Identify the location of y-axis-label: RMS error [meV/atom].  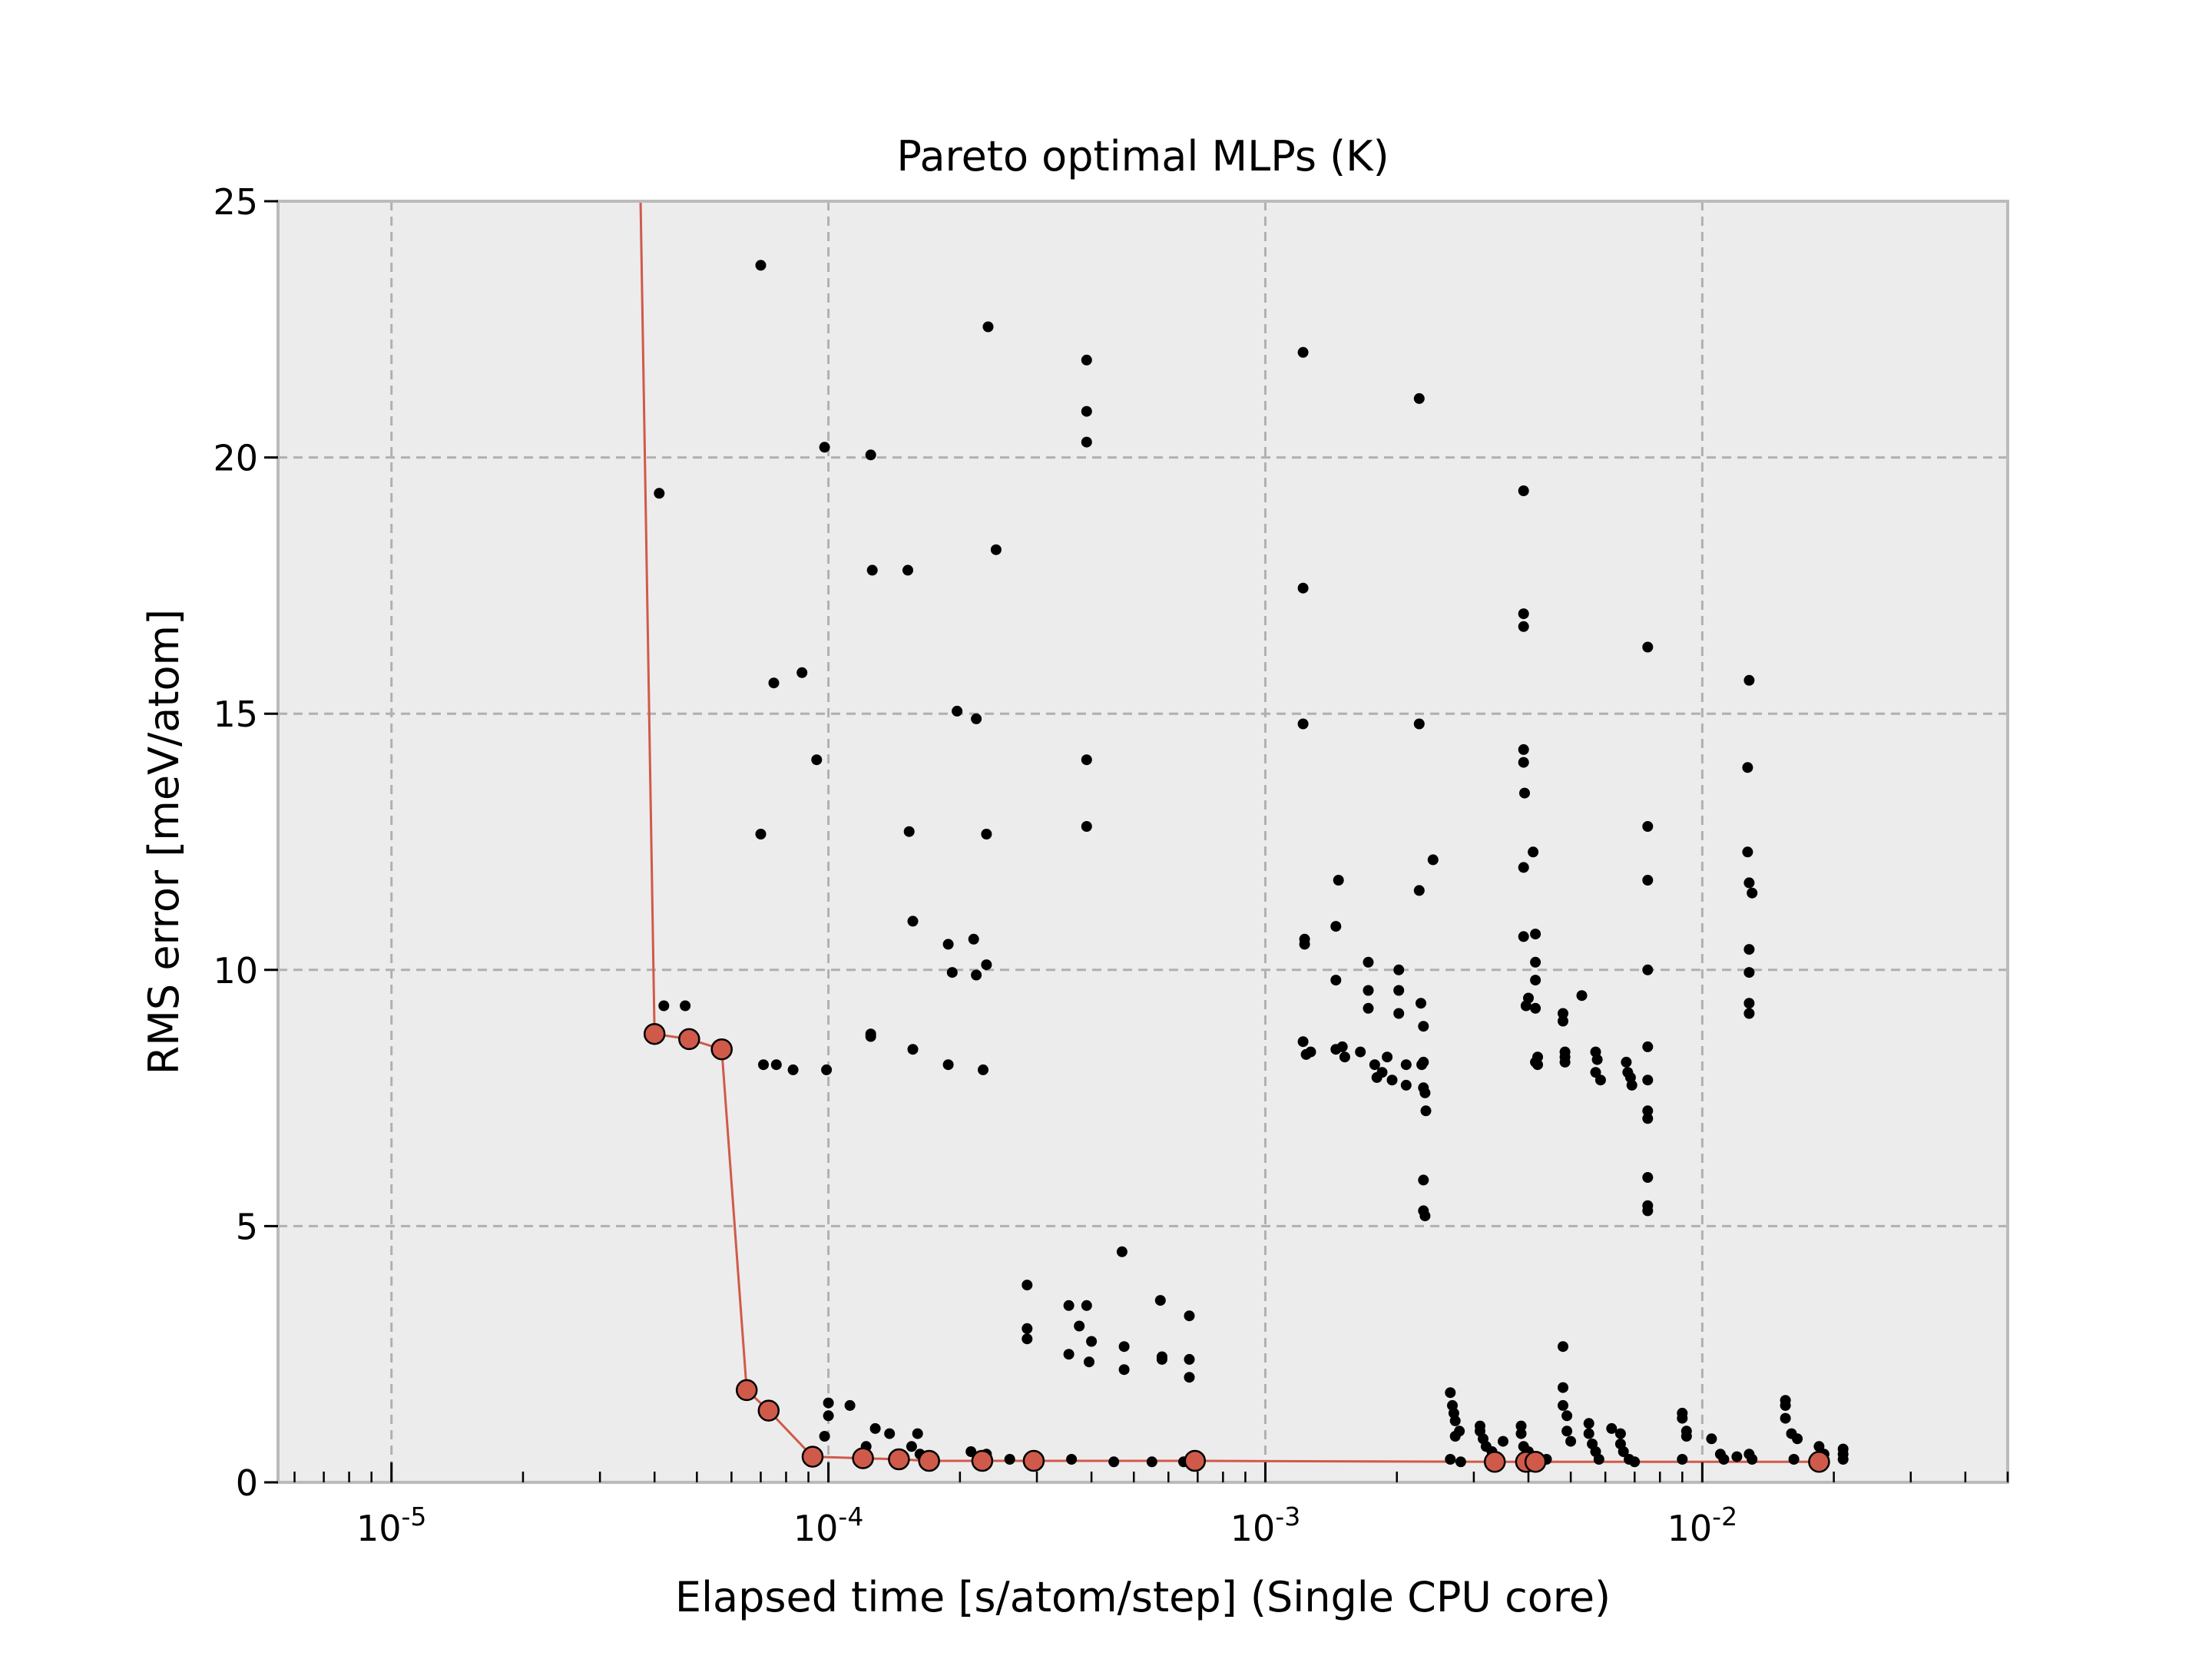
(164, 842).